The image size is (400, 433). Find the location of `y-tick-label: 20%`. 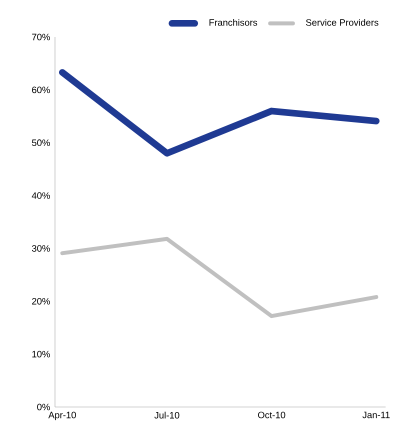

y-tick-label: 20% is located at coordinates (41, 301).